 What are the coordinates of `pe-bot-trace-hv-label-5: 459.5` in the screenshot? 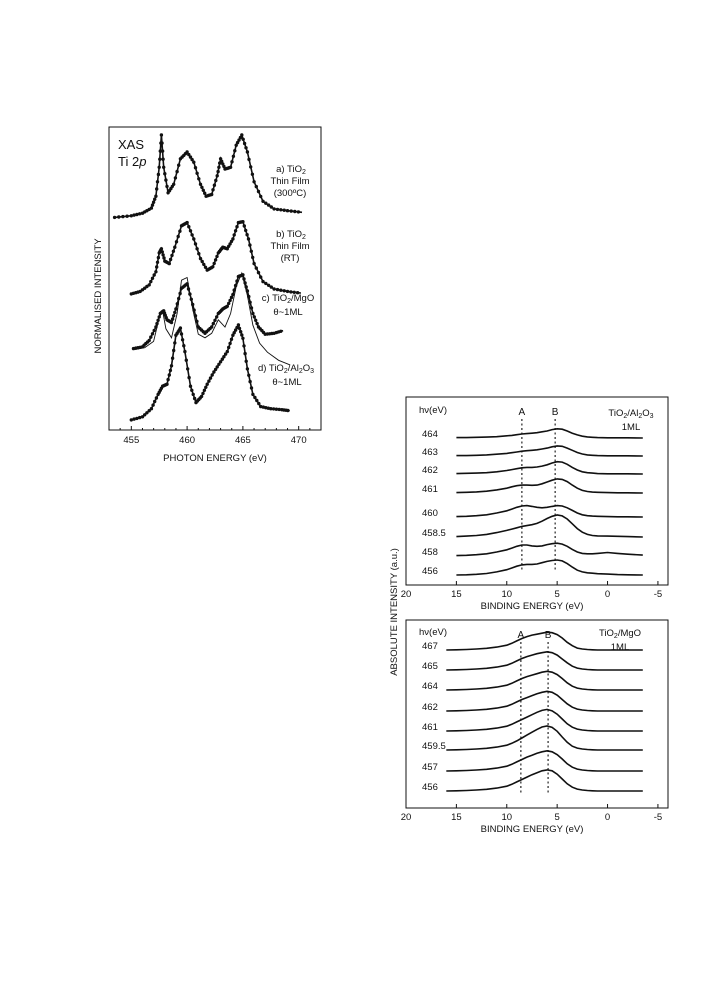 It's located at (434, 746).